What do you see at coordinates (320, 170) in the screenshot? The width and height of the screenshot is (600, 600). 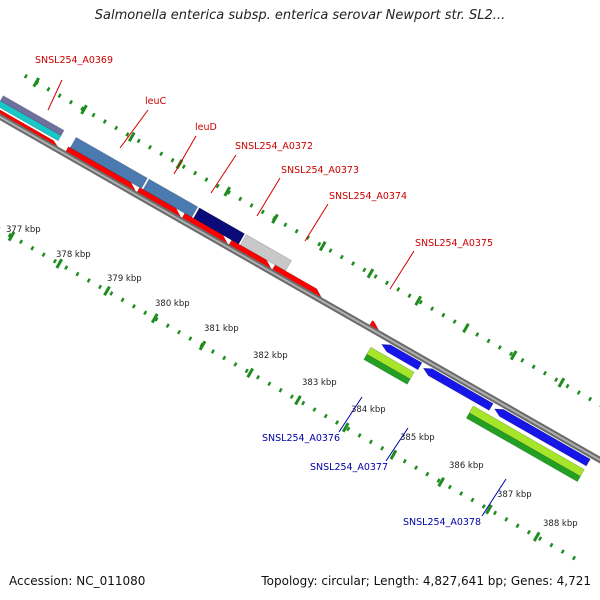 I see `gene-label-forward: SNSL254_A0373` at bounding box center [320, 170].